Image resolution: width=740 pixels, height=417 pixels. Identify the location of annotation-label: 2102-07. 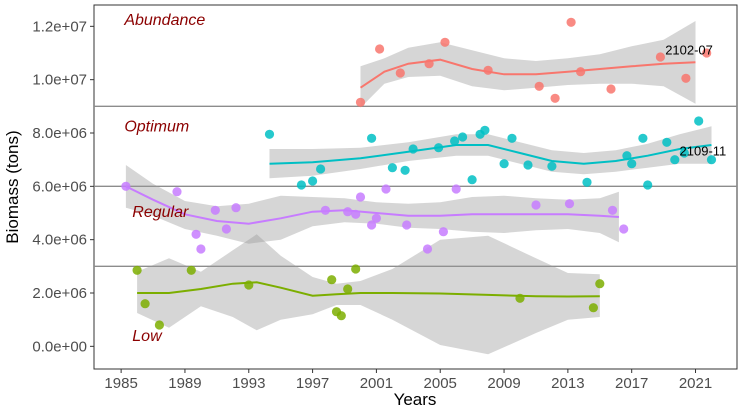
(689, 49).